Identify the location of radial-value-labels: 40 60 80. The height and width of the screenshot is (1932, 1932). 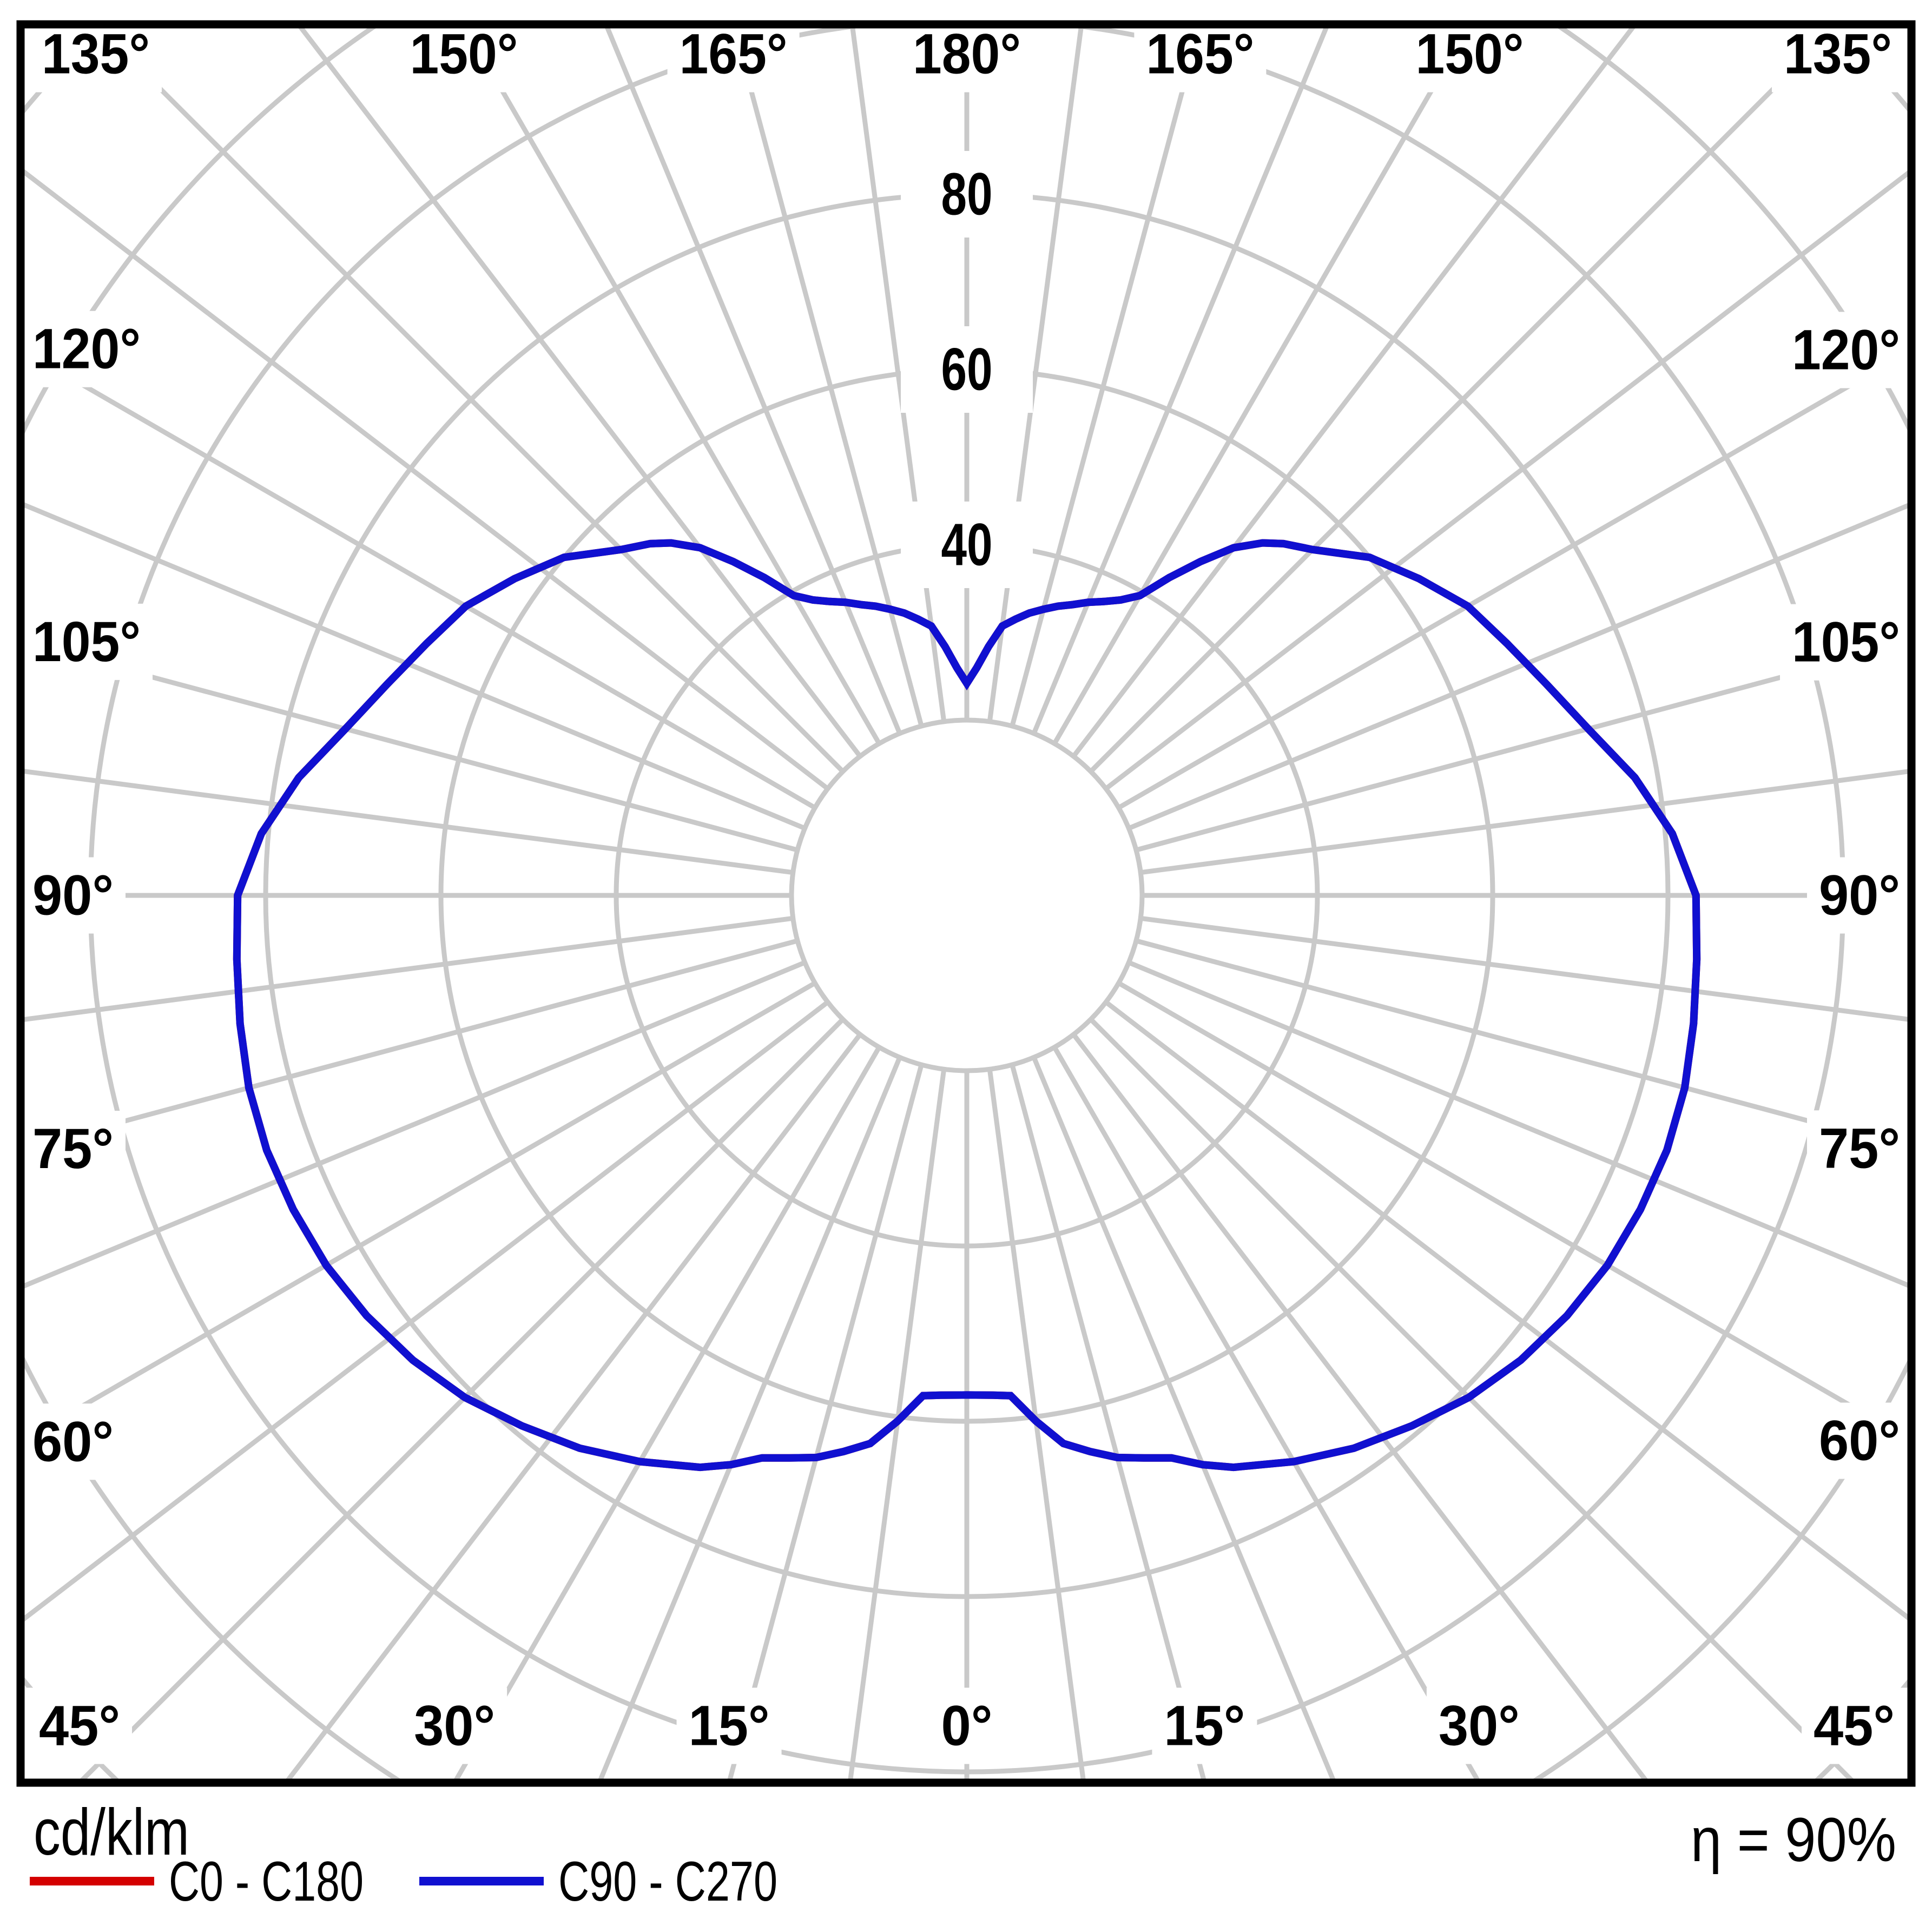
(967, 370).